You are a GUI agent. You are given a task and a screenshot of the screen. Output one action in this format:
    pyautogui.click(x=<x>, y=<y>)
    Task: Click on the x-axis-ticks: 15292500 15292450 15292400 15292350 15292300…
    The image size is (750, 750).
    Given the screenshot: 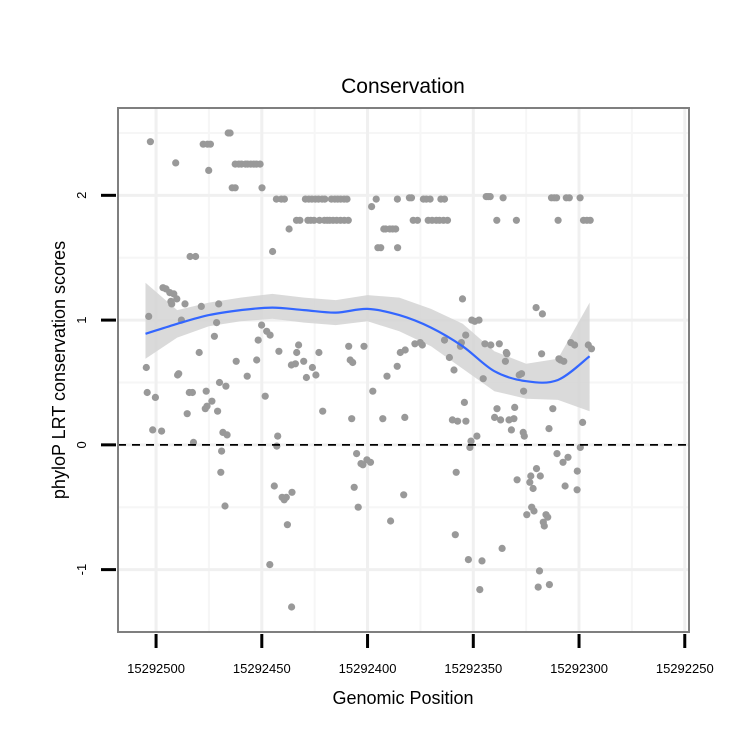 What is the action you would take?
    pyautogui.click(x=420, y=655)
    